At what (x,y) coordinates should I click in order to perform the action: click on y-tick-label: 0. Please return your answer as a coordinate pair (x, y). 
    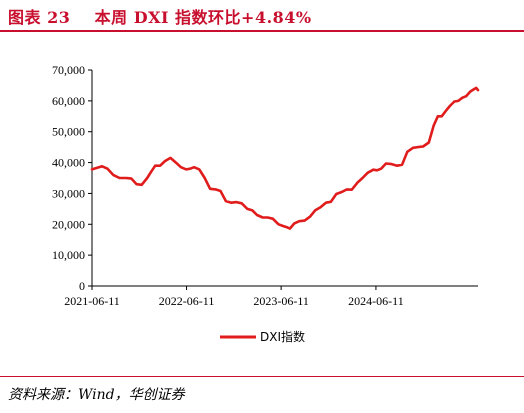
    Looking at the image, I should click on (82, 286).